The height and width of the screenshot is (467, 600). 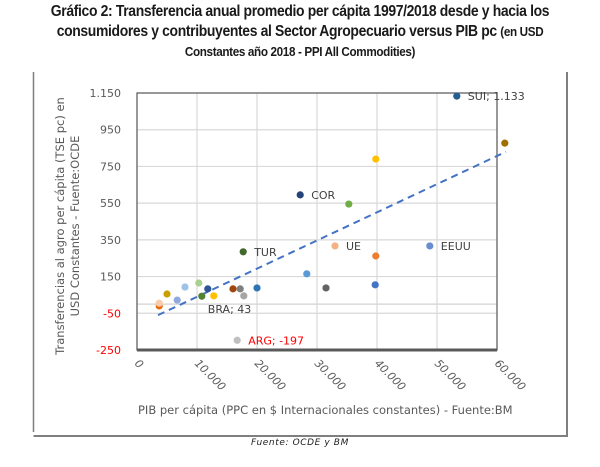 What do you see at coordinates (323, 195) in the screenshot?
I see `data-label: COR` at bounding box center [323, 195].